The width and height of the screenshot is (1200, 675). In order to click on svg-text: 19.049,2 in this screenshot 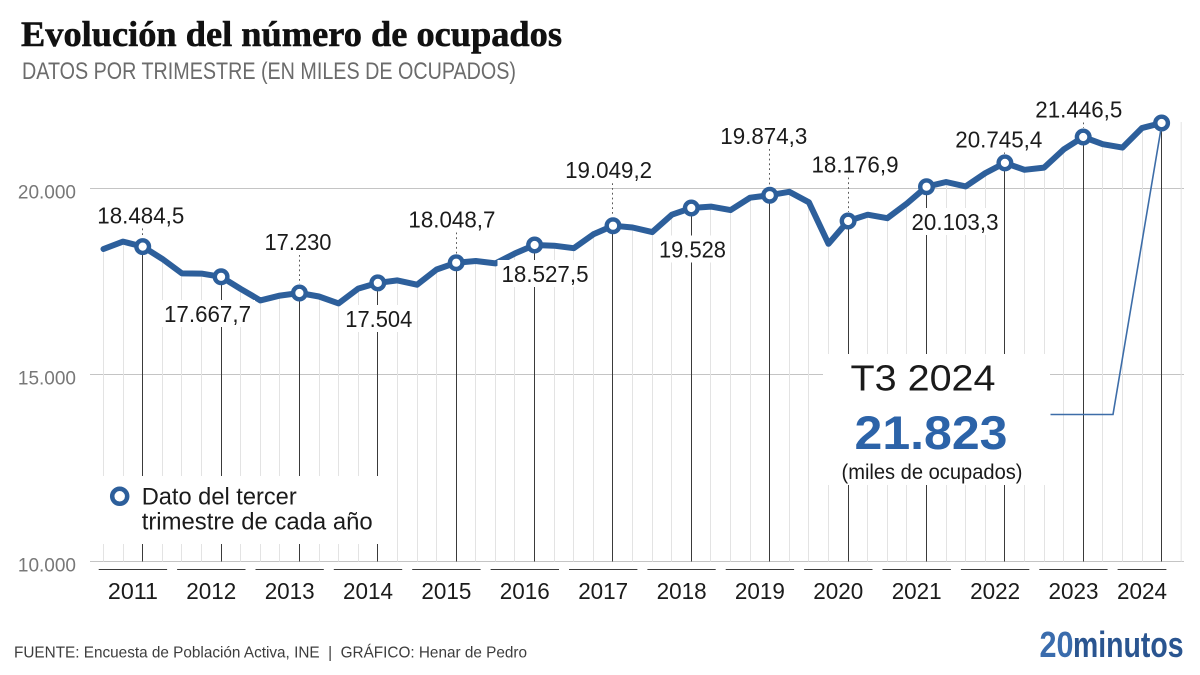, I will do `click(608, 170)`.